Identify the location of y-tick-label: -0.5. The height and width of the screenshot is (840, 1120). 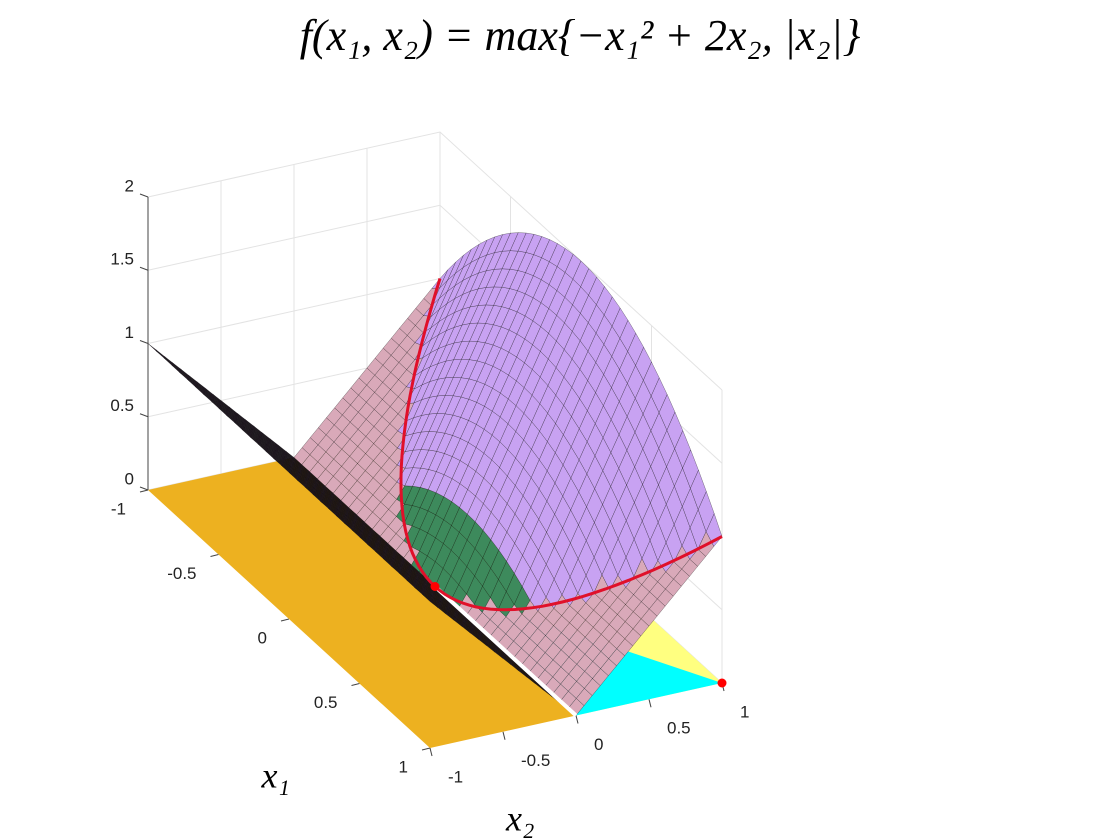
(535, 760).